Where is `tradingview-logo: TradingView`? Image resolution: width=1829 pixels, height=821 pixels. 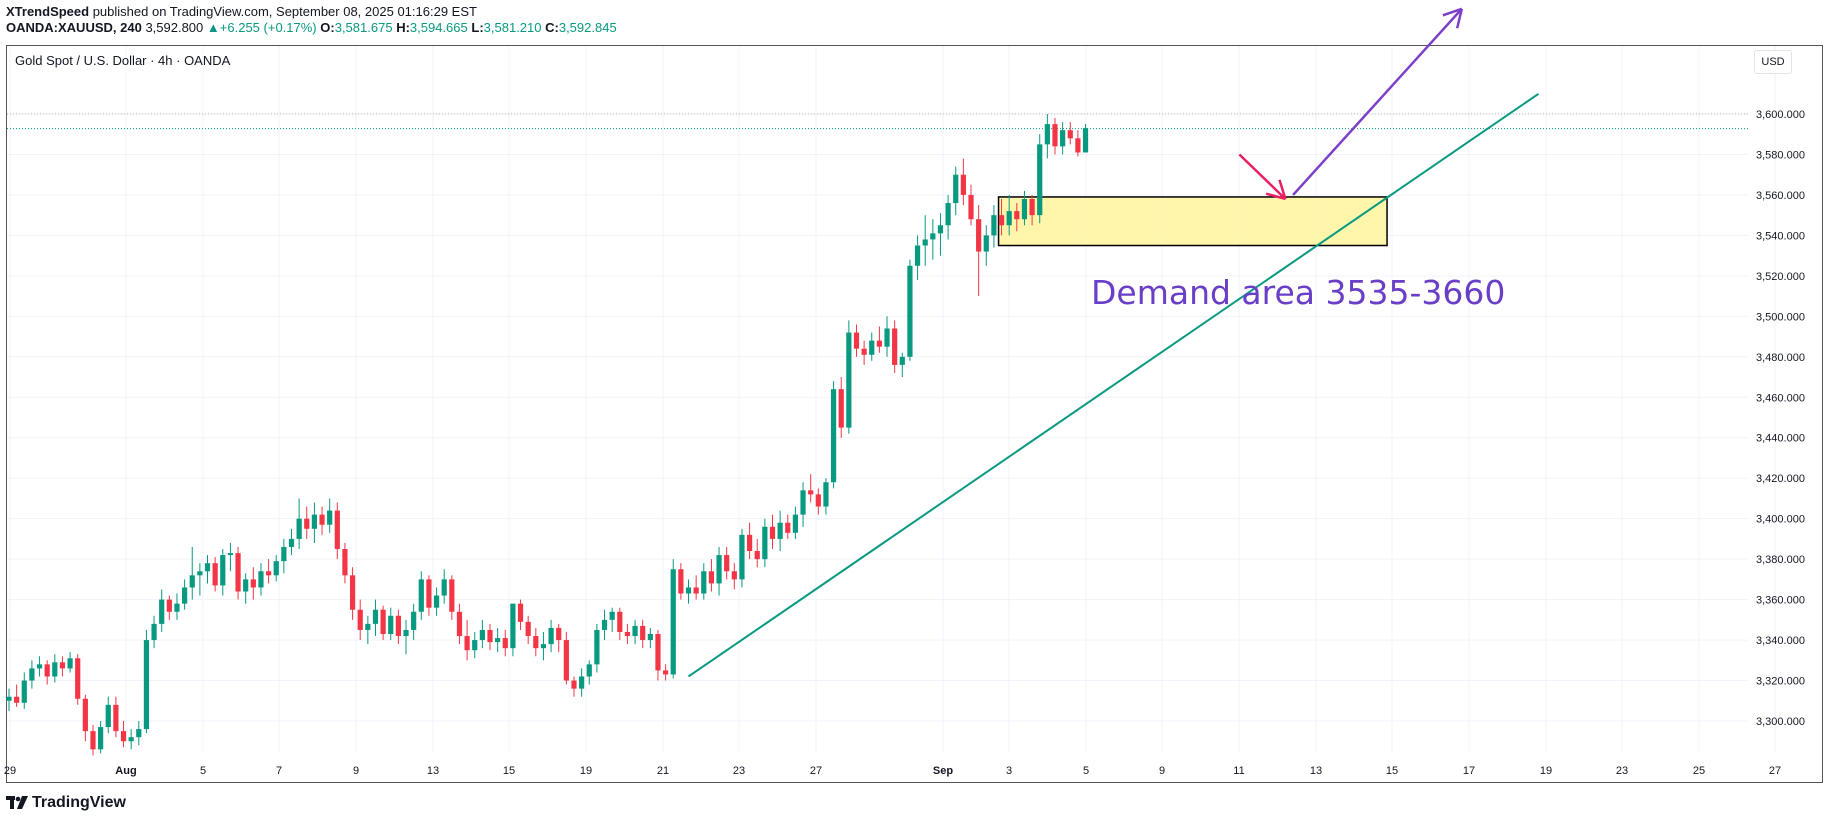
tradingview-logo: TradingView is located at coordinates (66, 803).